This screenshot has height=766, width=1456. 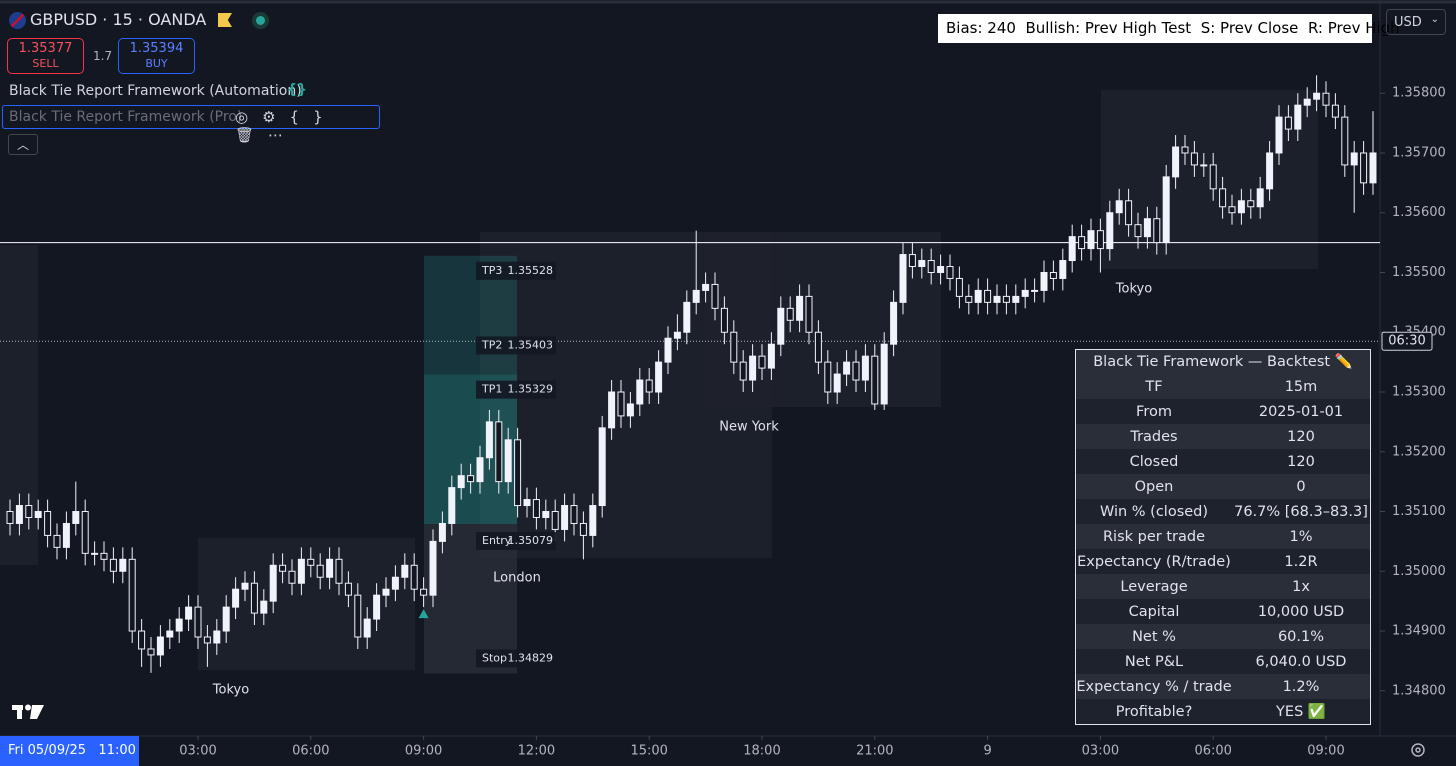 I want to click on buy-signal, so click(x=423, y=614).